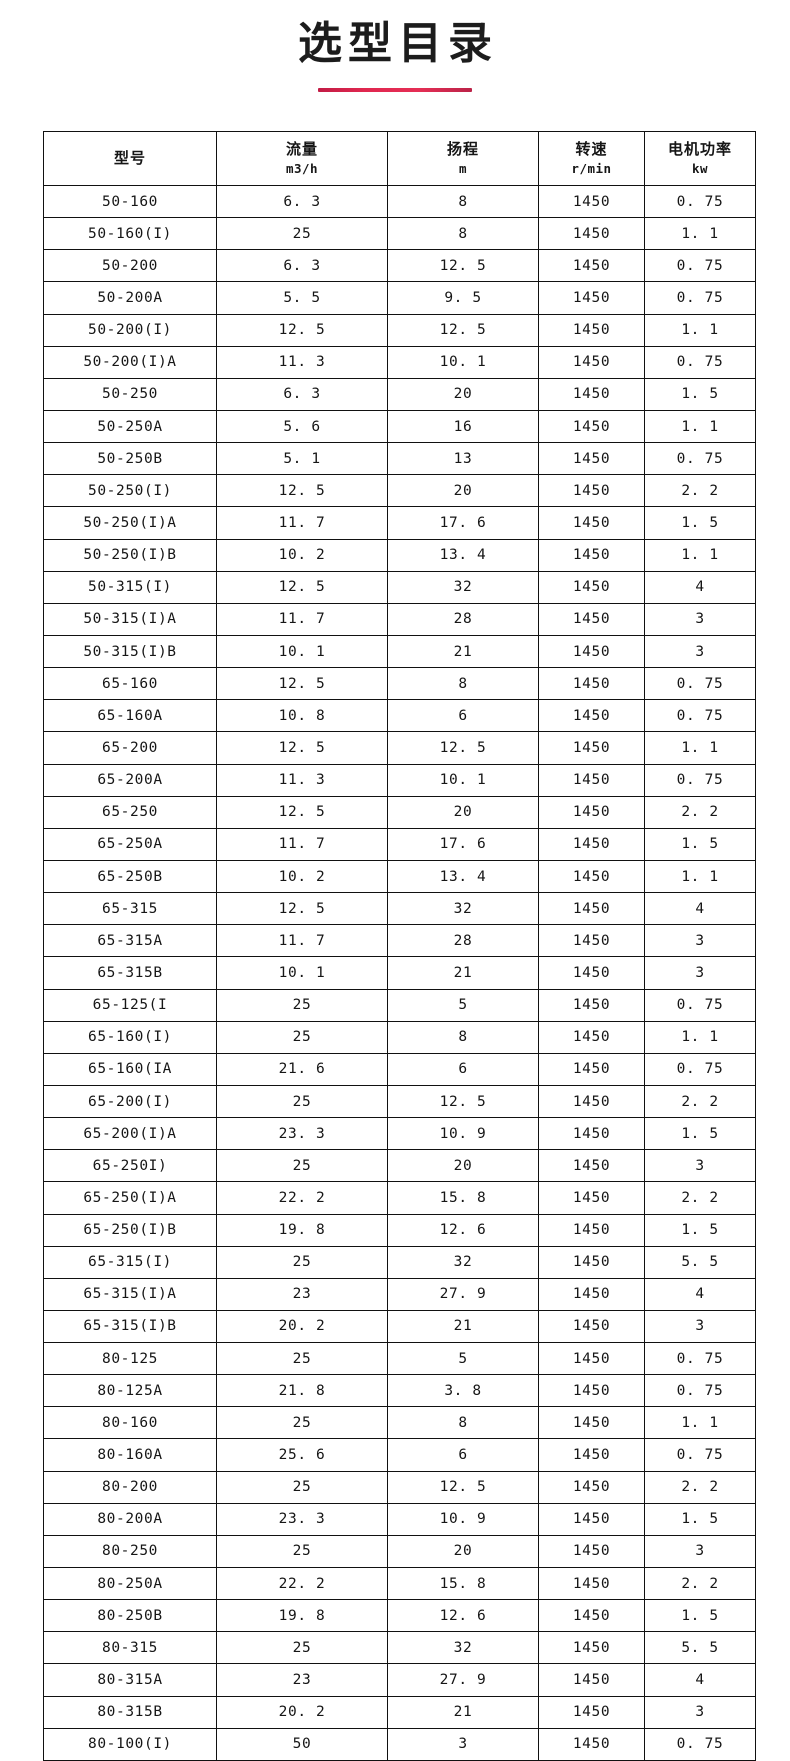 The height and width of the screenshot is (1761, 790). What do you see at coordinates (700, 1680) in the screenshot?
I see `cell-power: 4` at bounding box center [700, 1680].